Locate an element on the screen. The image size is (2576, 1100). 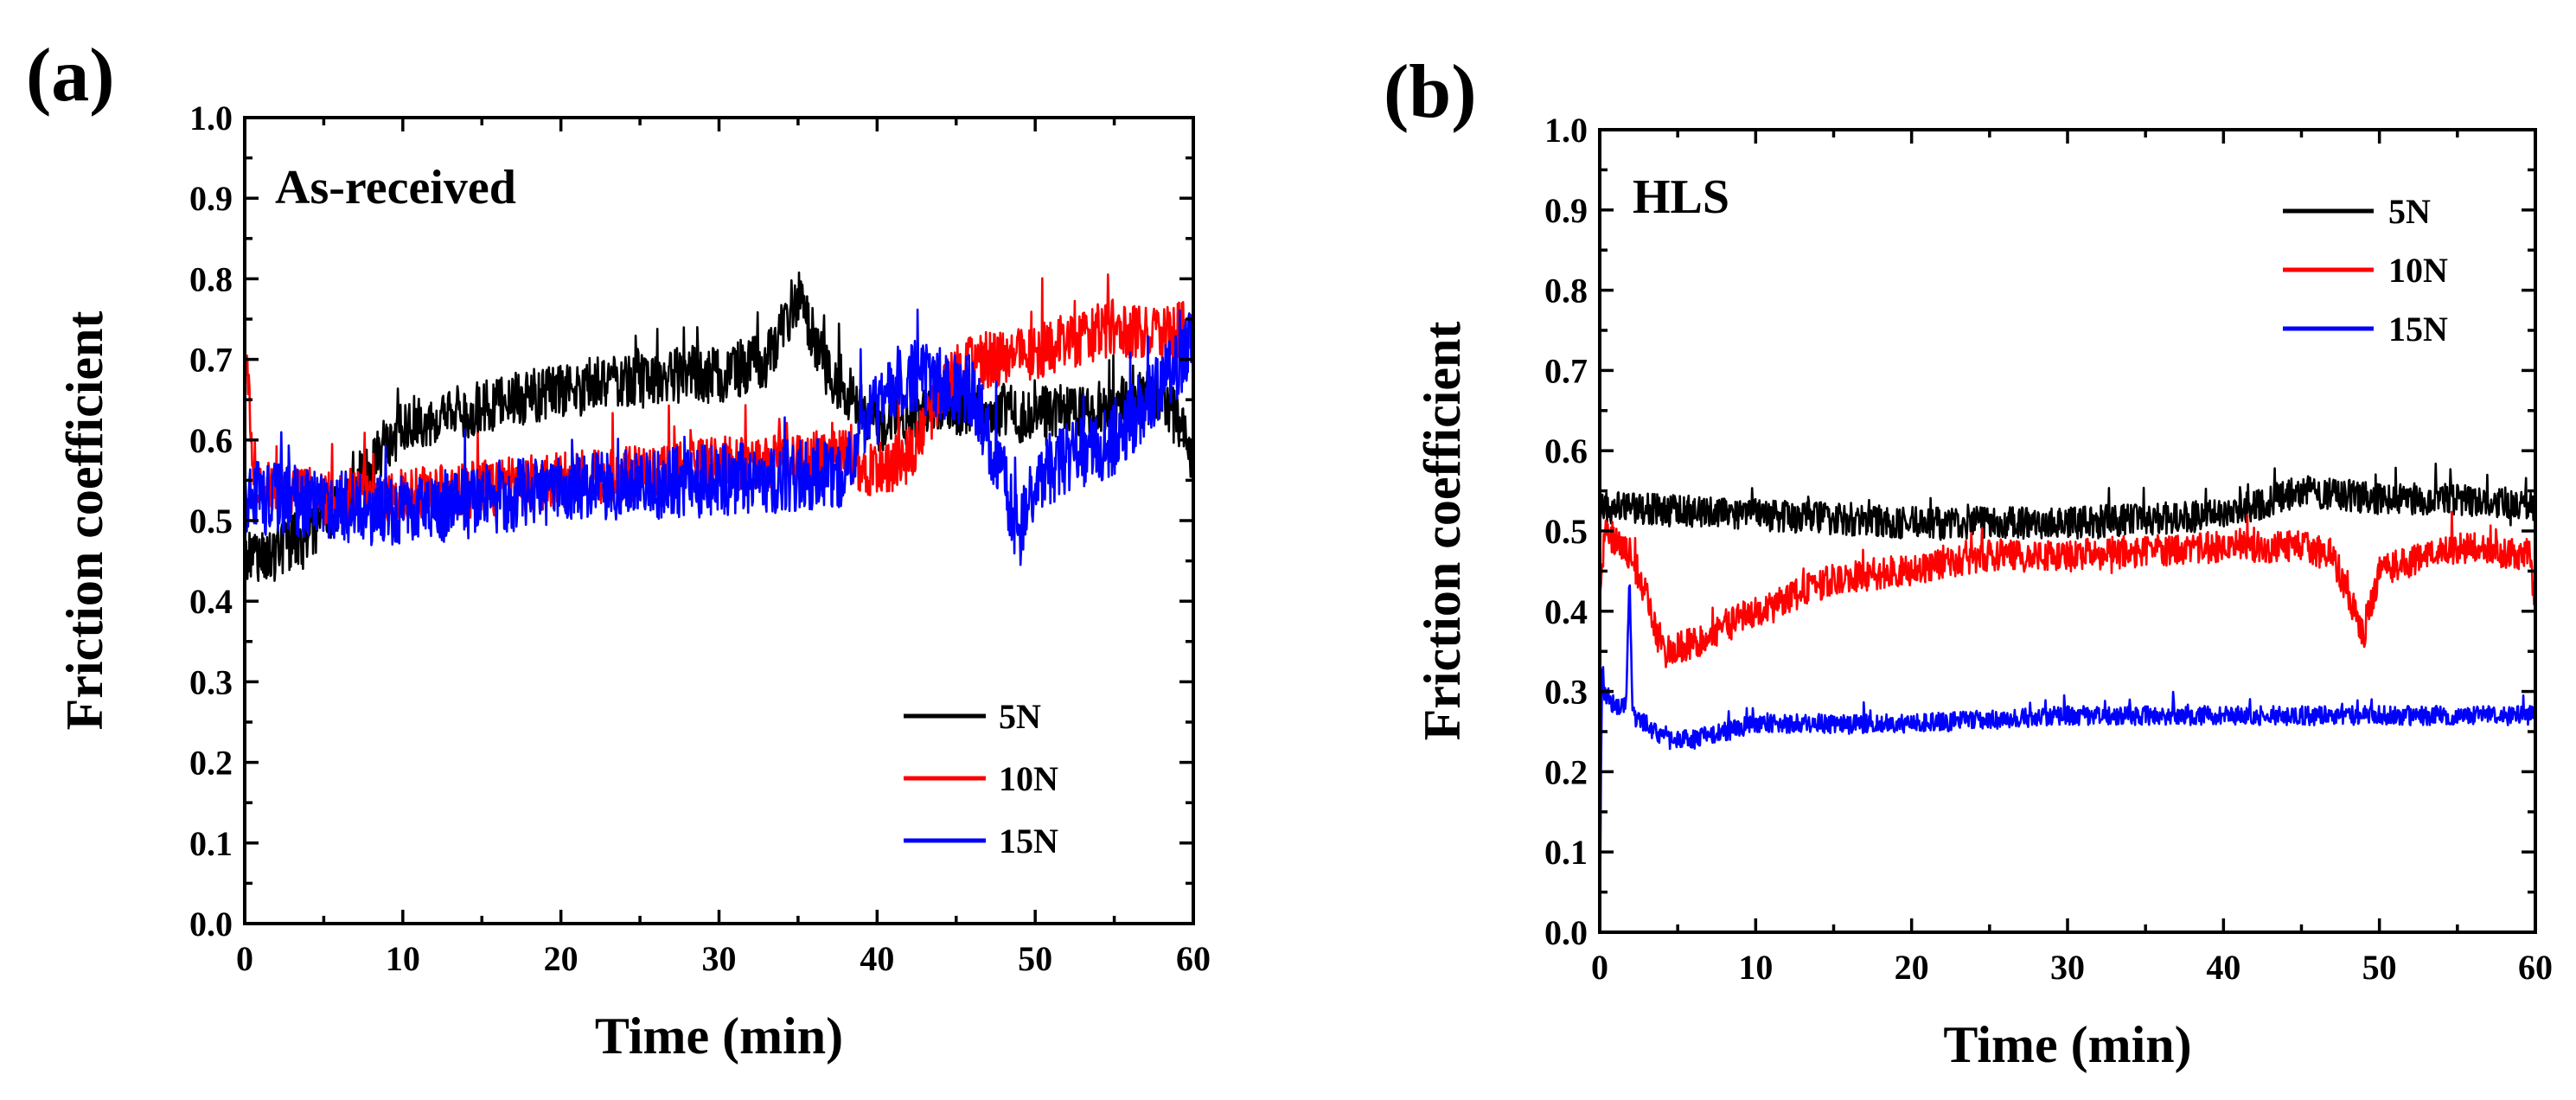
panel-label: (b) is located at coordinates (1430, 92).